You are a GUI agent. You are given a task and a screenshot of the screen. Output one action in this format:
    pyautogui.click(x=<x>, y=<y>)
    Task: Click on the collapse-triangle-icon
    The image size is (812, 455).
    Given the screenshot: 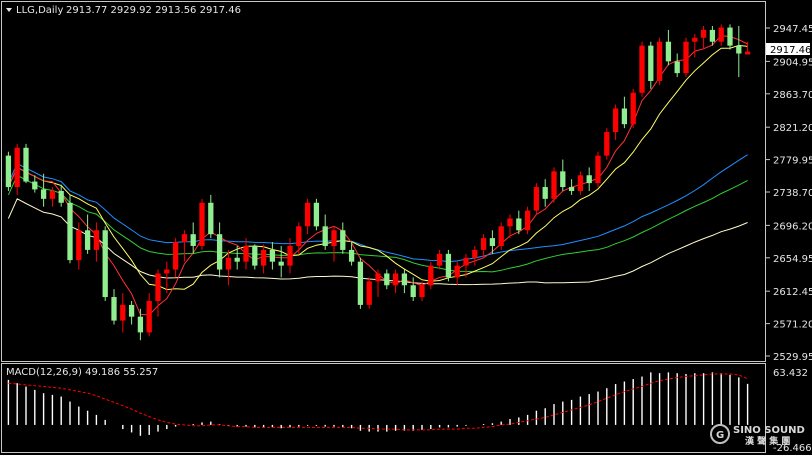 What is the action you would take?
    pyautogui.click(x=9, y=10)
    